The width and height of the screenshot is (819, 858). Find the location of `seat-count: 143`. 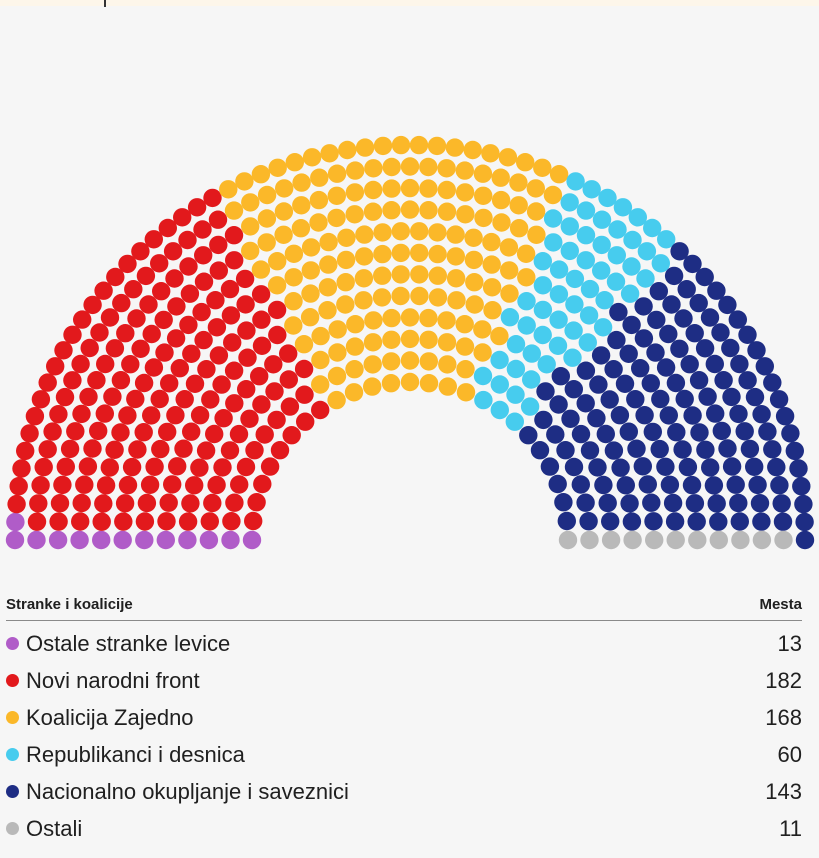

seat-count: 143 is located at coordinates (783, 791).